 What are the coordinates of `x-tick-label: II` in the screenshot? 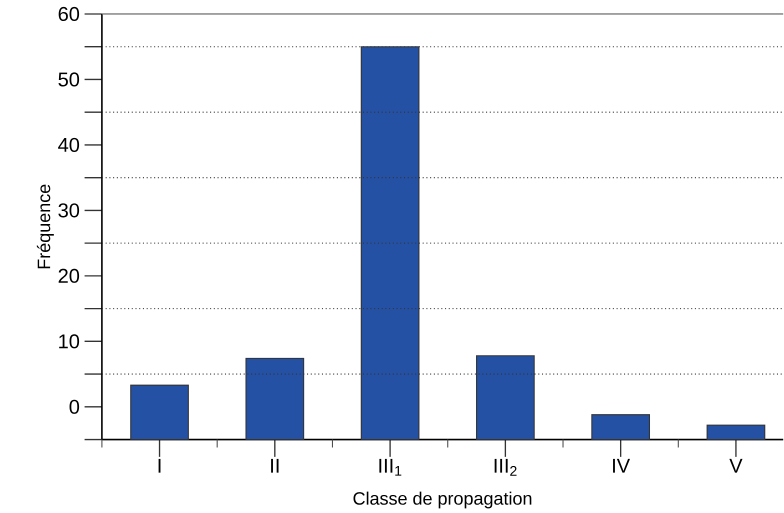 It's located at (275, 466).